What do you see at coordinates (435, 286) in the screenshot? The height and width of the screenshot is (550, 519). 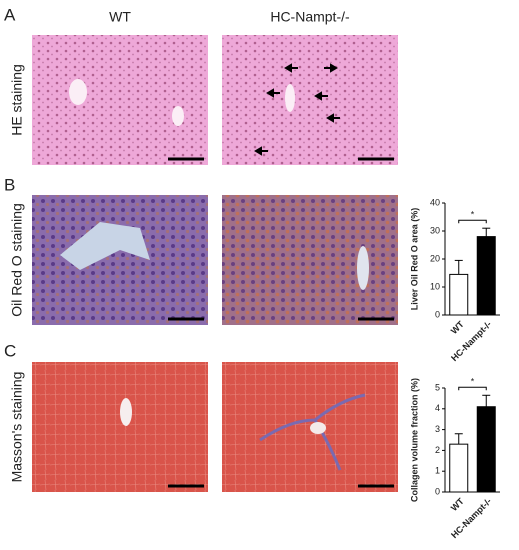 I see `y-tick-label: 10` at bounding box center [435, 286].